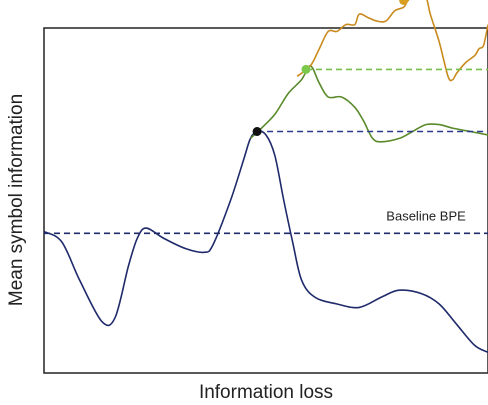 The width and height of the screenshot is (488, 405). Describe the element at coordinates (426, 216) in the screenshot. I see `annotation-baseline-bpe: Baseline BPE` at that location.